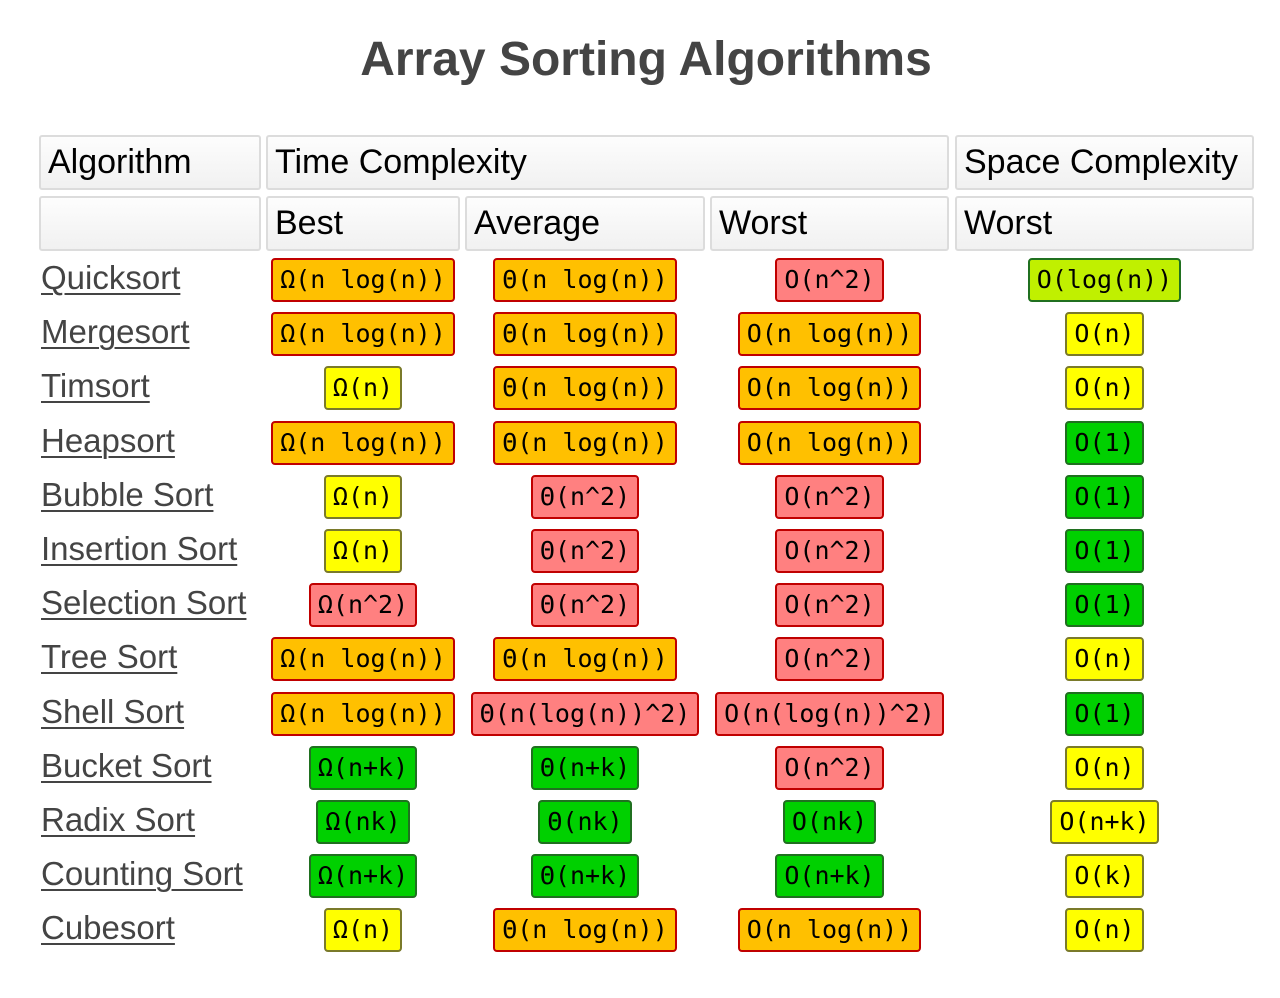 This screenshot has width=1280, height=998. What do you see at coordinates (108, 440) in the screenshot?
I see `algorithm-link: Heapsort` at bounding box center [108, 440].